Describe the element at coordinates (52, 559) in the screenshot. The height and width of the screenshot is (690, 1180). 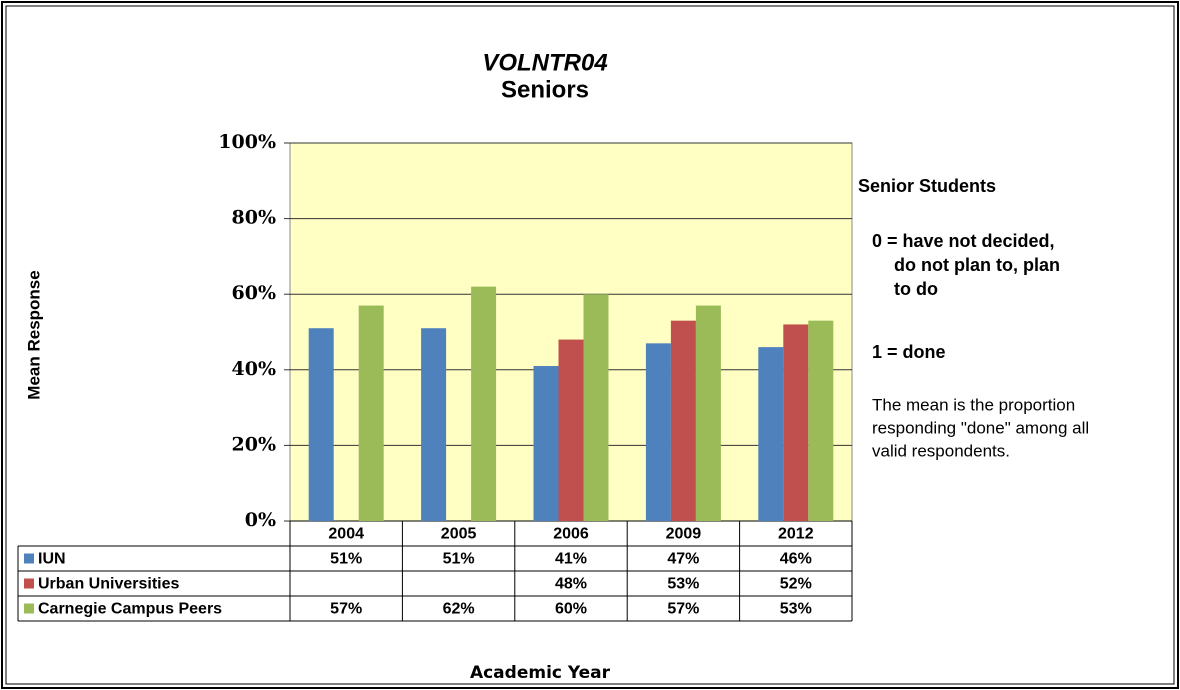
I see `legend-label: IUN` at that location.